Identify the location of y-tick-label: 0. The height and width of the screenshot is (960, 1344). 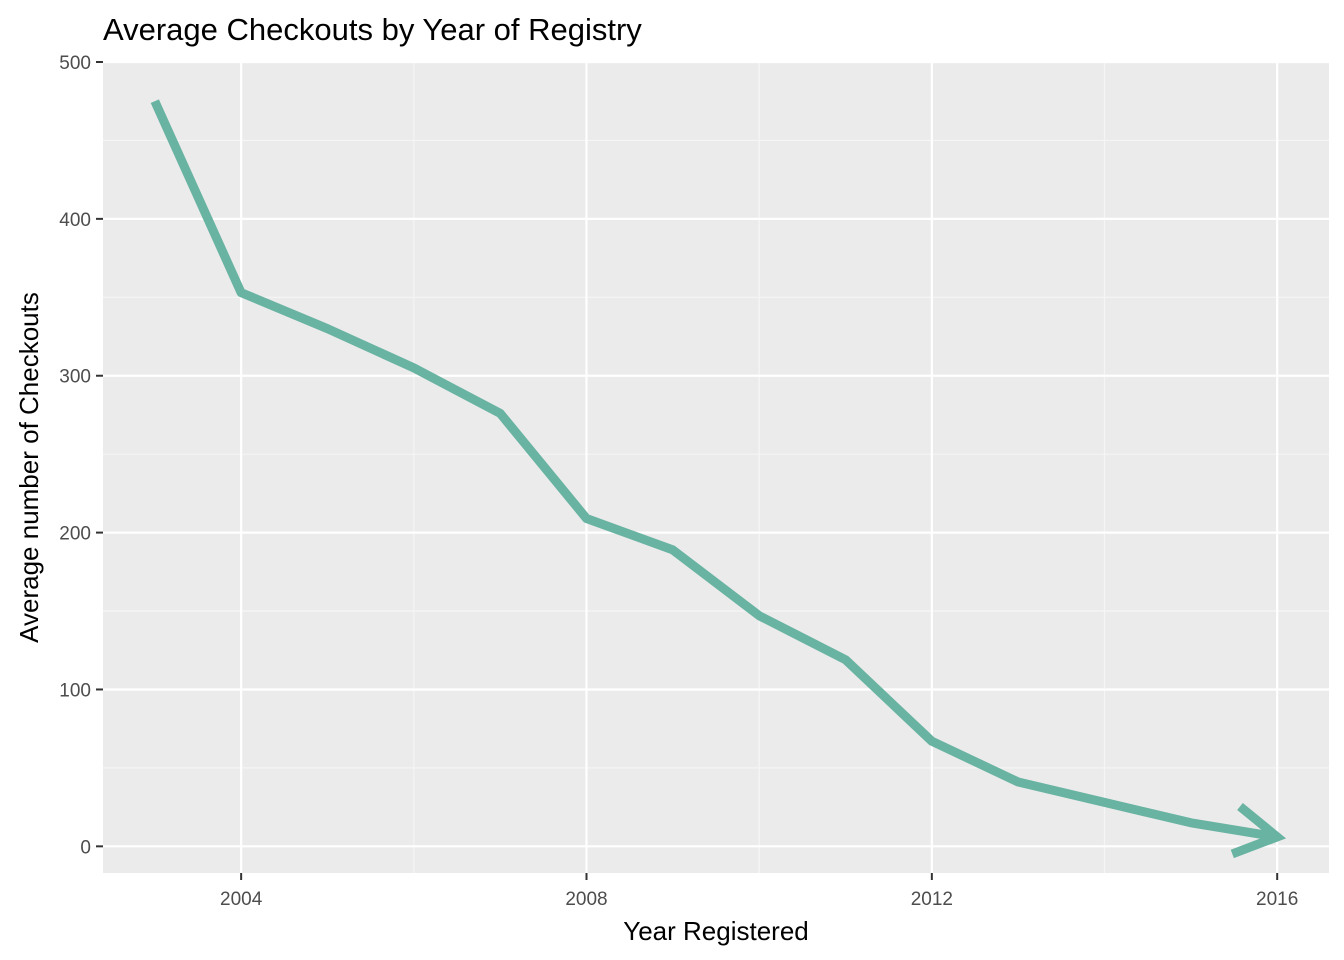
(85, 847).